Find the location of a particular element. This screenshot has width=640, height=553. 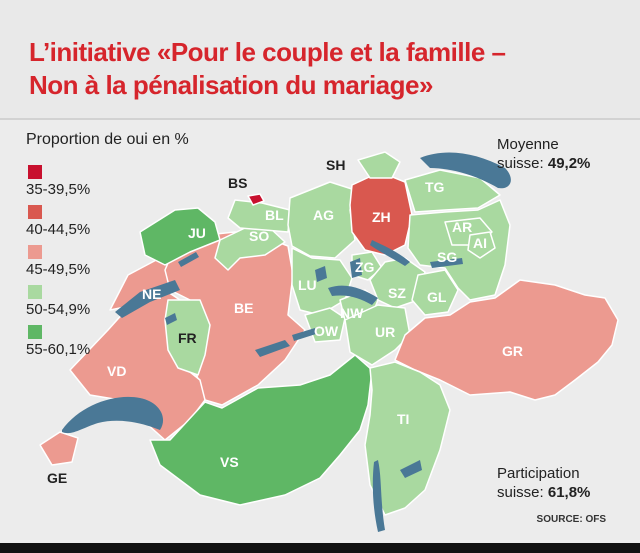

participation-line: suisse: 61,8% is located at coordinates (543, 492).